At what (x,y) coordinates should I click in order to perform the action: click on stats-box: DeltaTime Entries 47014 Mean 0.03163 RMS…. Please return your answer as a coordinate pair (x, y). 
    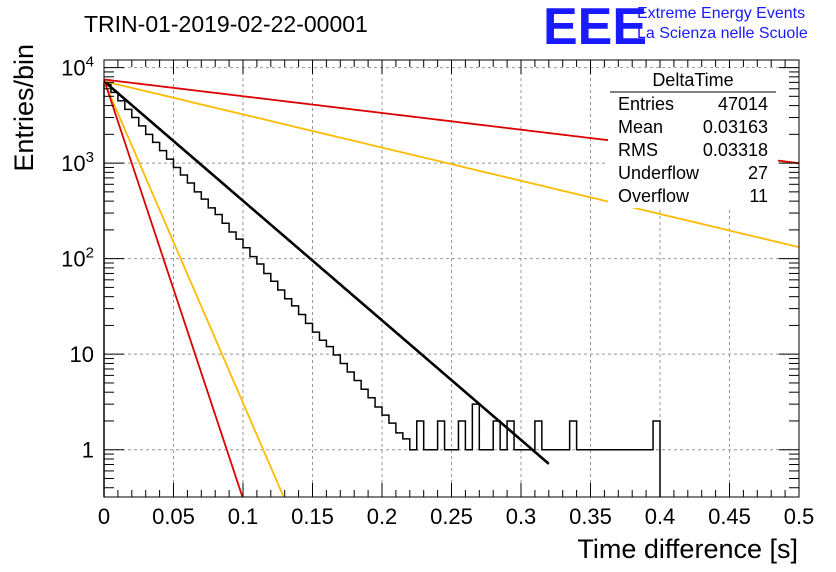
    Looking at the image, I should click on (693, 138).